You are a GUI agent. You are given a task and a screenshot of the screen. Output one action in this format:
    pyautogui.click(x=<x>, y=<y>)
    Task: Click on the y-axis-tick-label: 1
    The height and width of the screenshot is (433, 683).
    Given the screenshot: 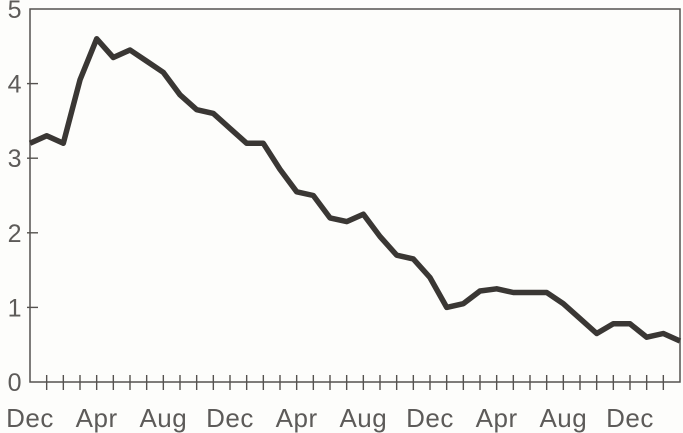 What is the action you would take?
    pyautogui.click(x=15, y=308)
    